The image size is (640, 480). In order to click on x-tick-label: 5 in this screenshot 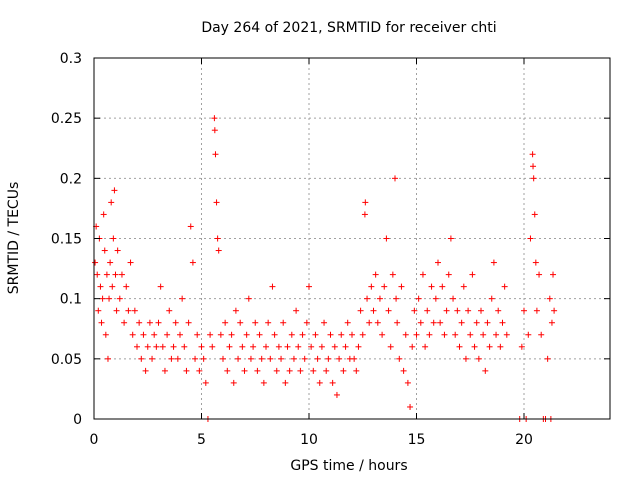, I will do `click(201, 440)`.